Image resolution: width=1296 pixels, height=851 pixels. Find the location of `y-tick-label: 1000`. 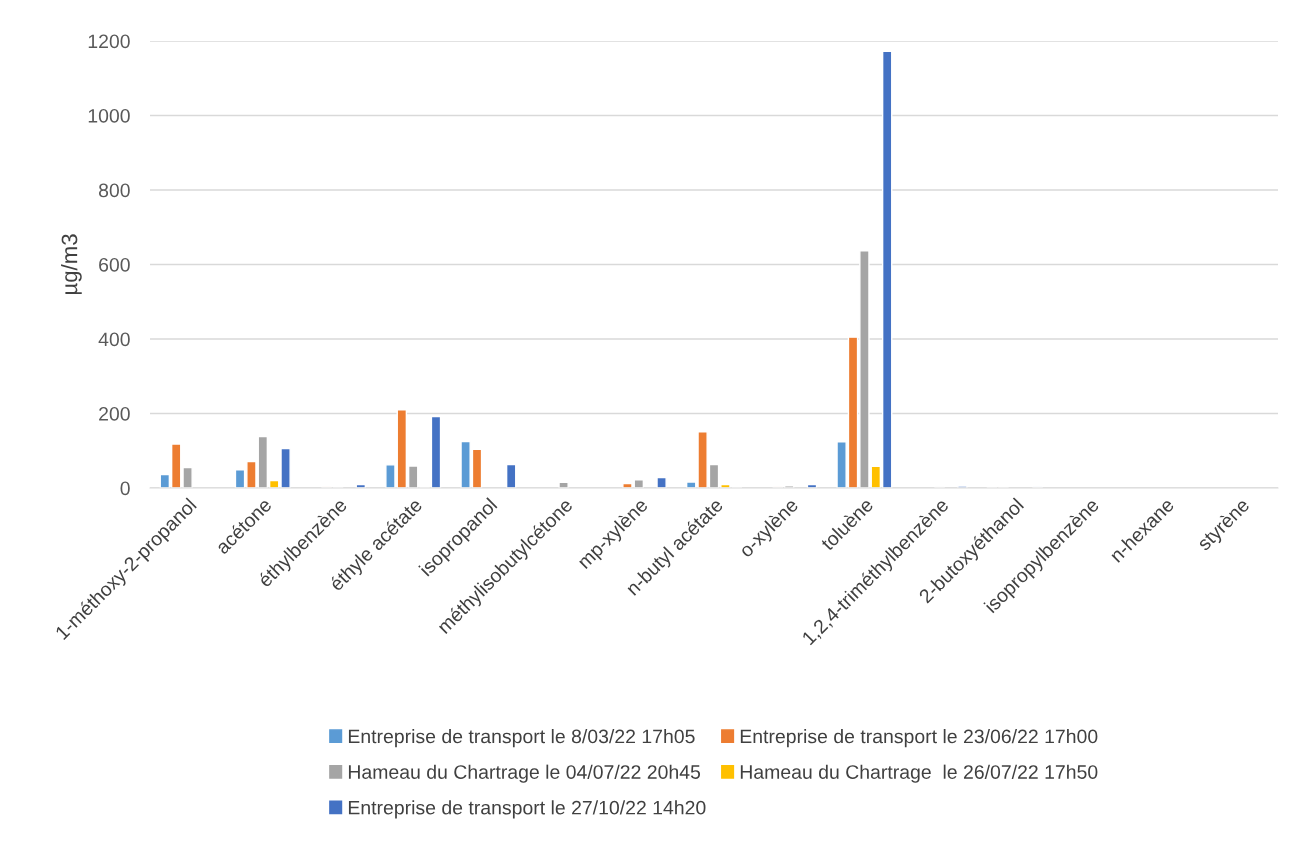

y-tick-label: 1000 is located at coordinates (109, 115).